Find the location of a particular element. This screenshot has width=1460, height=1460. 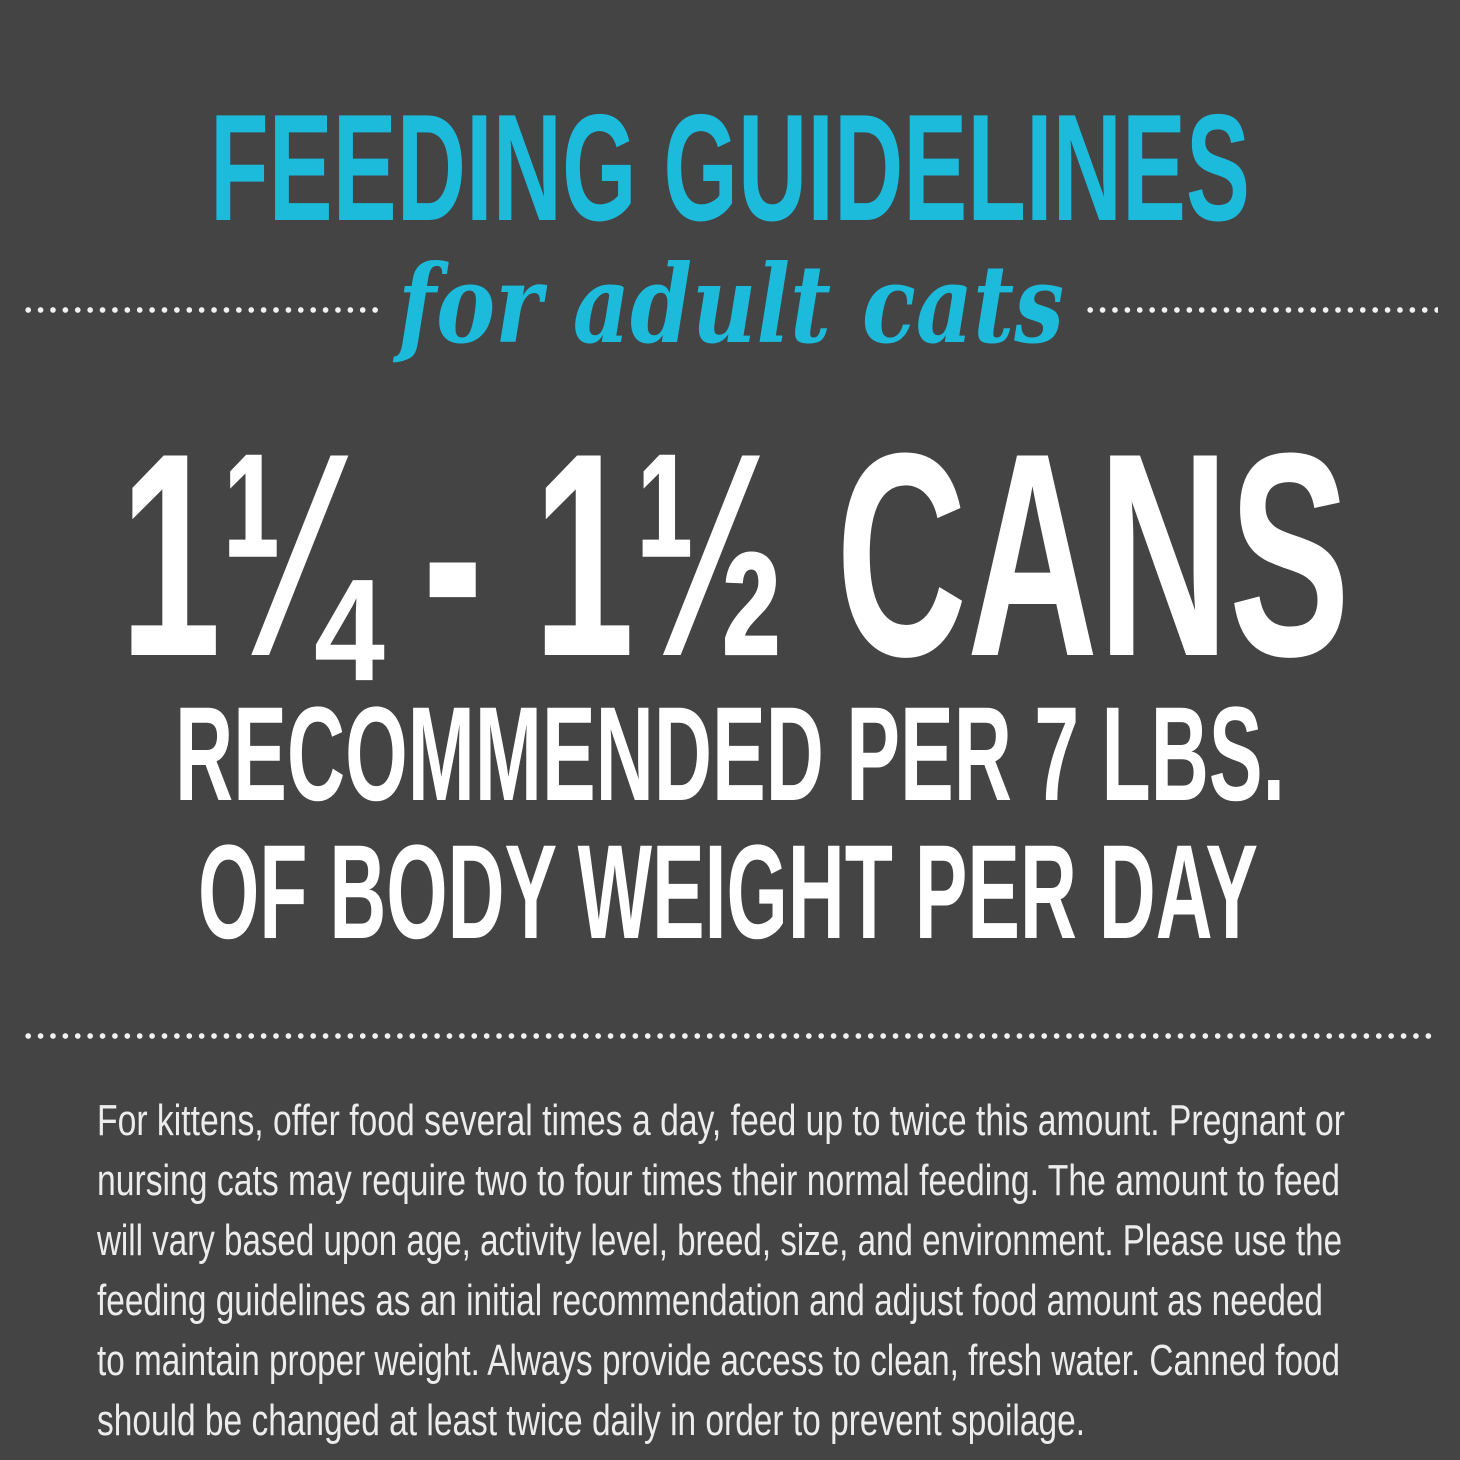

dotted-divider-bottom is located at coordinates (730, 1036).